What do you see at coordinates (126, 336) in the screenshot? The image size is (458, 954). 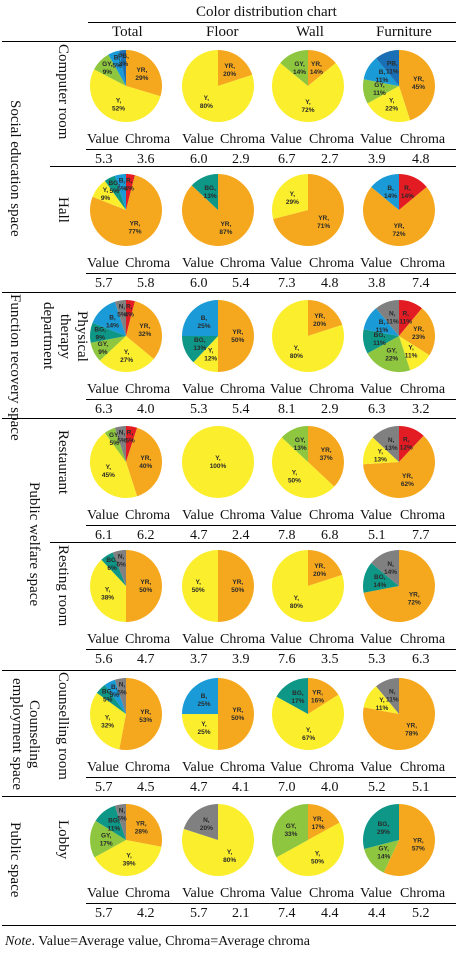 I see `pie-chart-physical-therapy-department-total: R, 4%YR, 32% Y, 27% GY, 9%BG, 9%B, 14%N, 5%` at bounding box center [126, 336].